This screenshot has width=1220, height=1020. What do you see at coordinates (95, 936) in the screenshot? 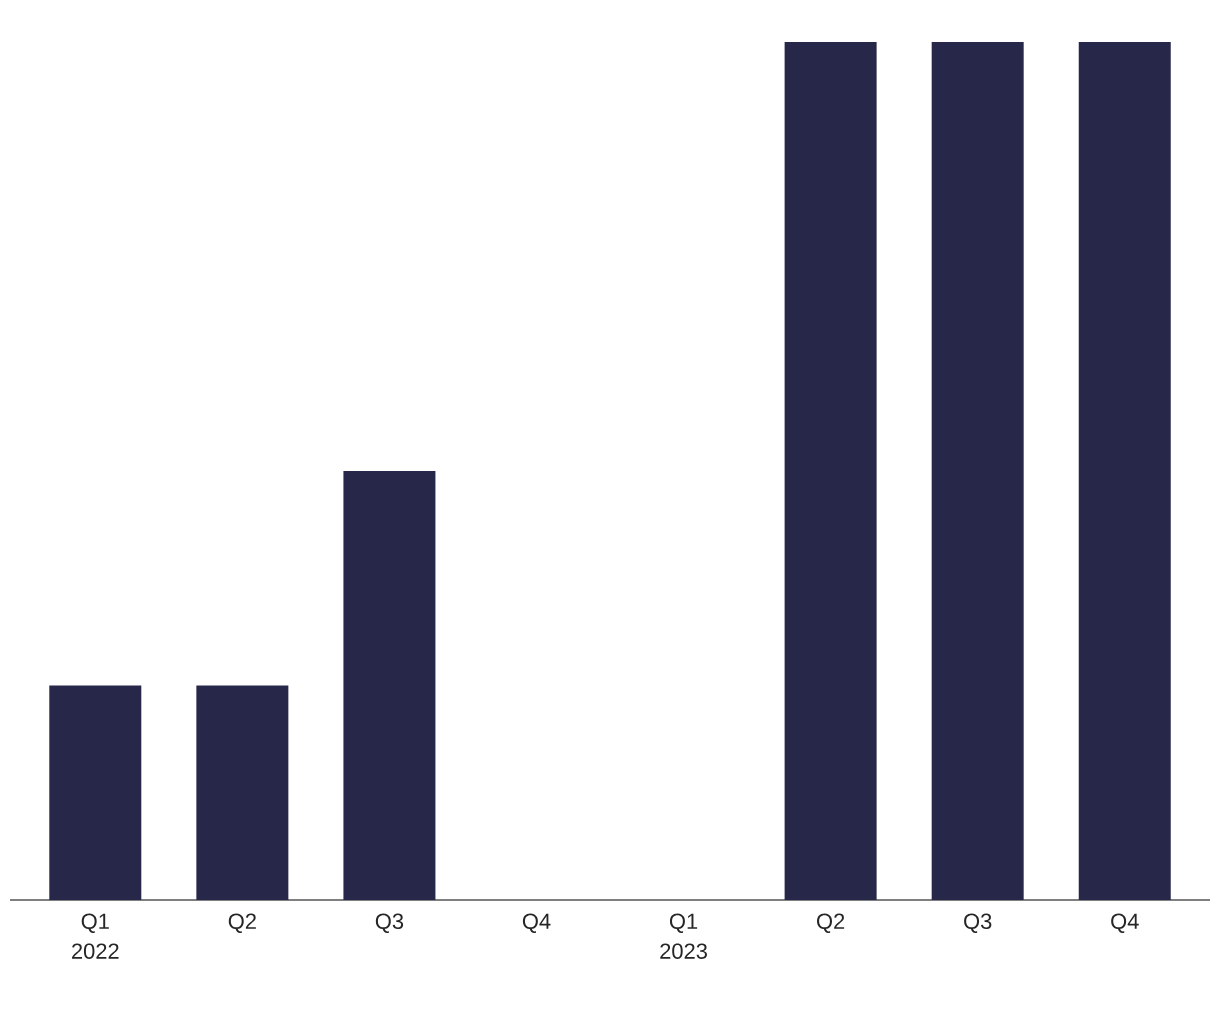
I see `x-tick-label: Q1 2022` at bounding box center [95, 936].